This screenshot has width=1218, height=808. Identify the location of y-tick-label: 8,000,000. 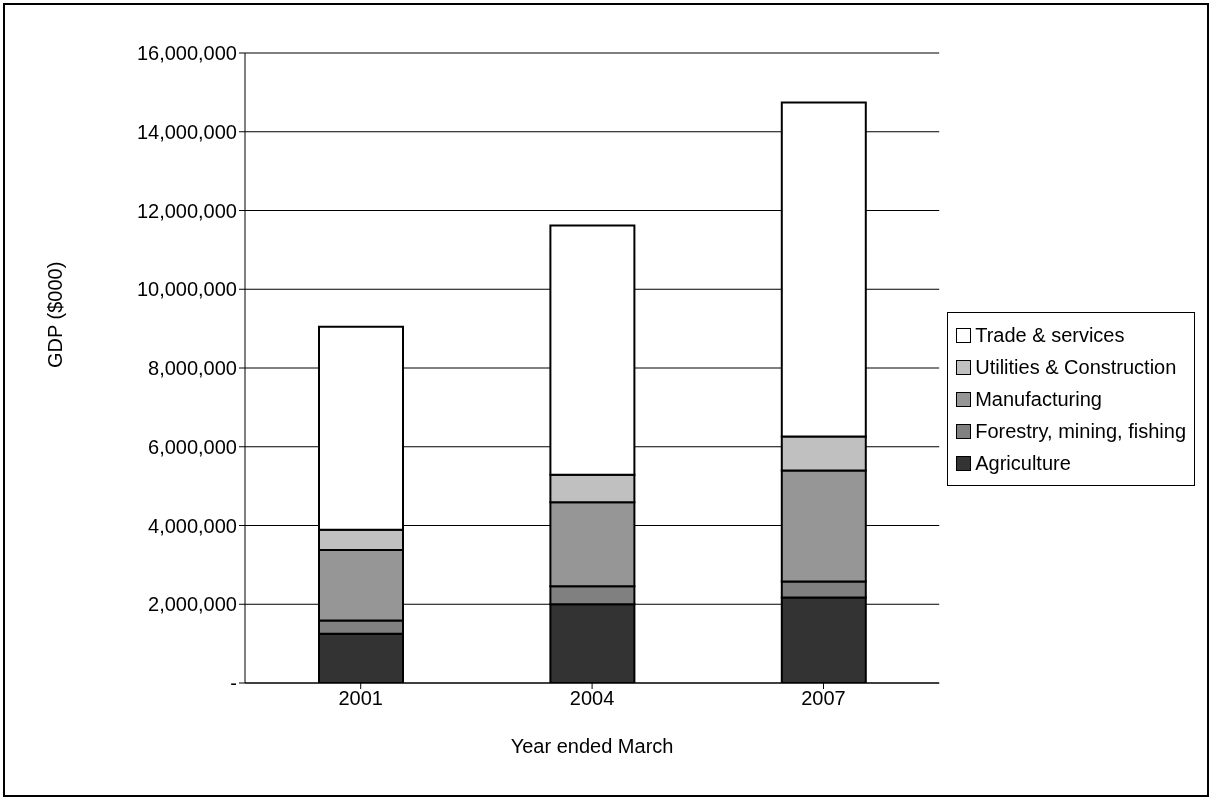
(192, 368).